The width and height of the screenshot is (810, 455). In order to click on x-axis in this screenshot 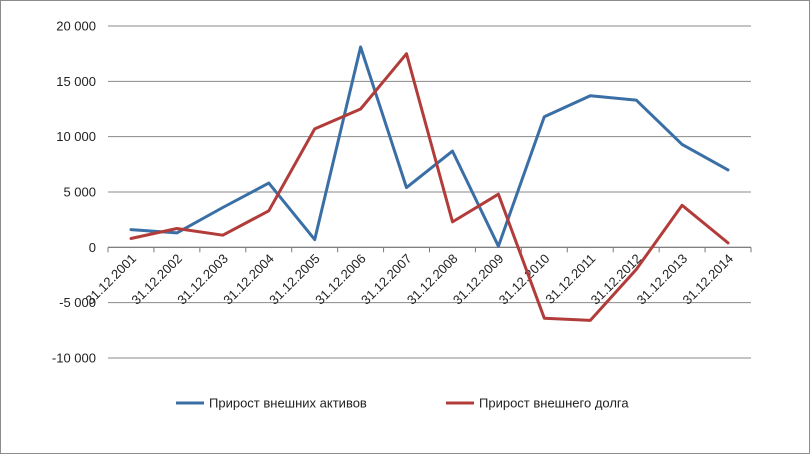, I will do `click(429, 249)`.